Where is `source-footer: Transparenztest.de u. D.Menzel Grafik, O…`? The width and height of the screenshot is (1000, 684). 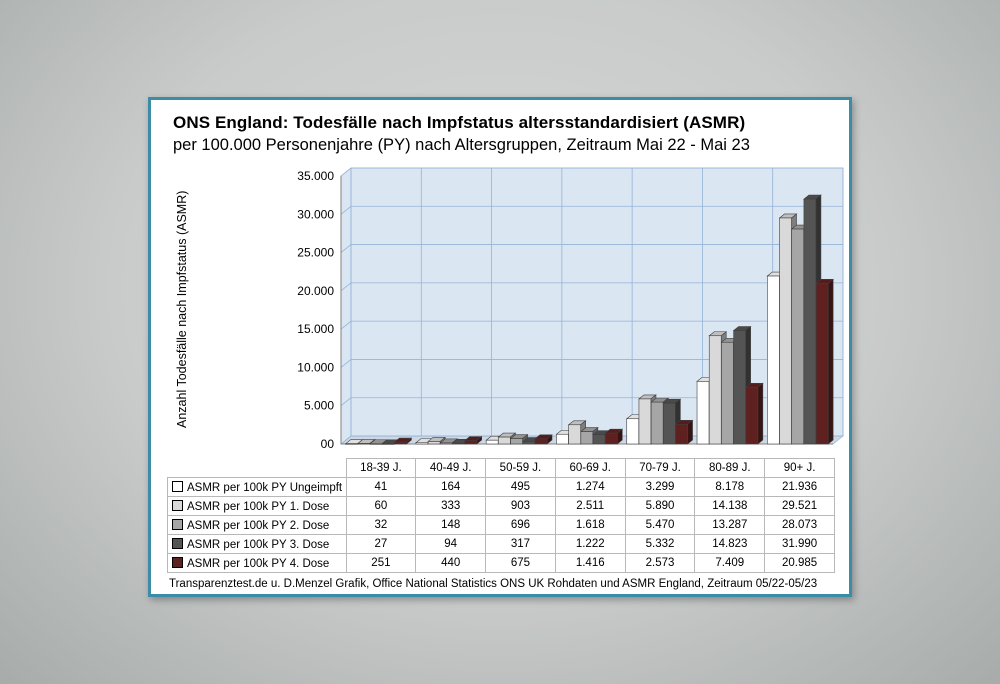 source-footer: Transparenztest.de u. D.Menzel Grafik, O… is located at coordinates (493, 584).